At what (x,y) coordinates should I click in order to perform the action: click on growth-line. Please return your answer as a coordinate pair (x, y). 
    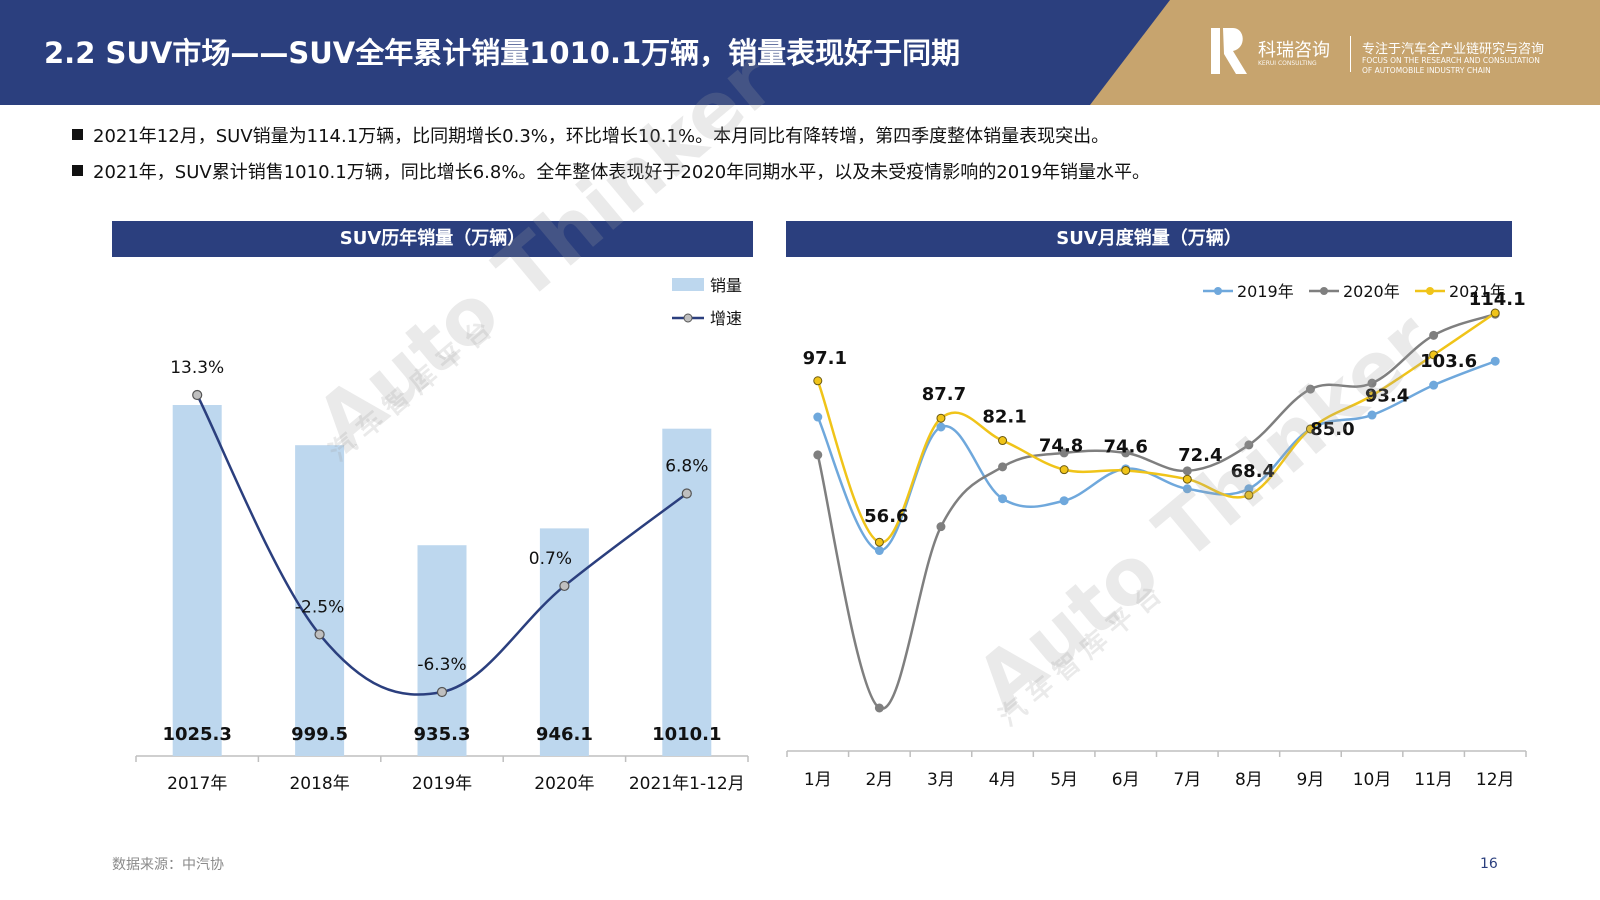
    Looking at the image, I should click on (442, 545).